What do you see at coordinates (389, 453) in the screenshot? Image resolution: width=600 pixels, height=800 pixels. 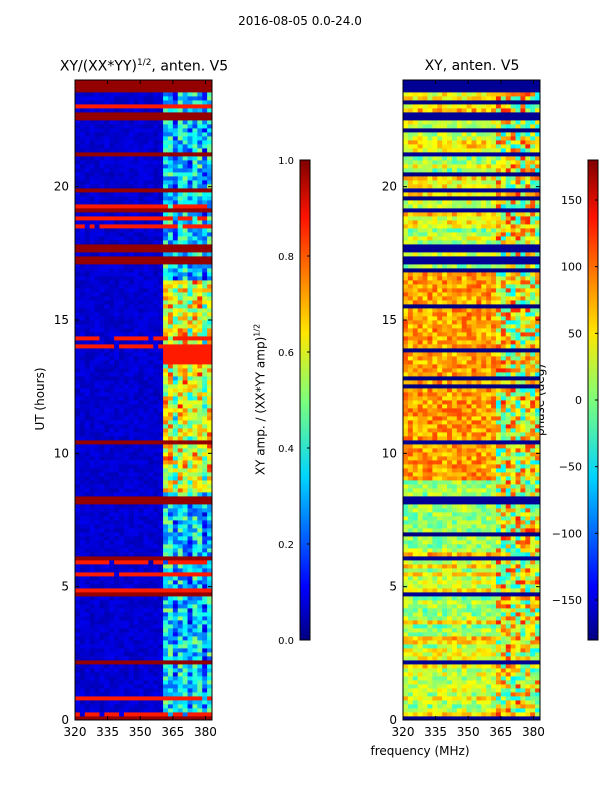 I see `phase-ytick-label-2: 10` at bounding box center [389, 453].